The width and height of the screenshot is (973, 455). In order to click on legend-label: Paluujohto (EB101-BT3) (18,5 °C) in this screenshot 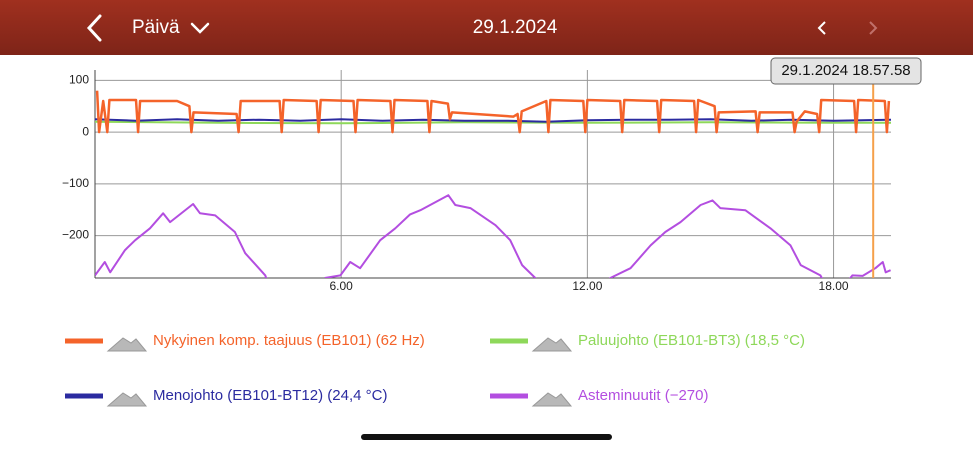, I will do `click(691, 340)`.